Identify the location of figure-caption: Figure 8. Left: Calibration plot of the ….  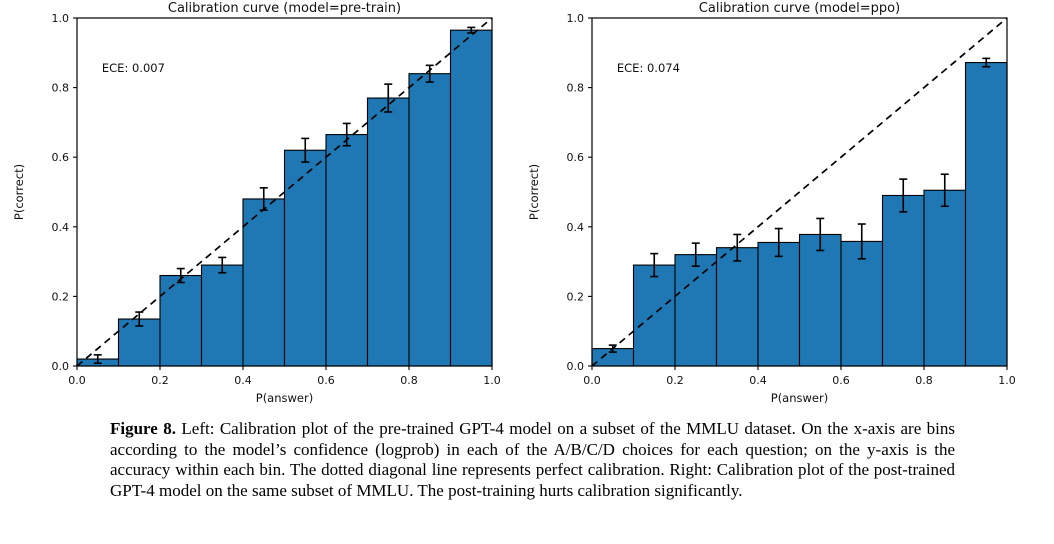
(532, 460).